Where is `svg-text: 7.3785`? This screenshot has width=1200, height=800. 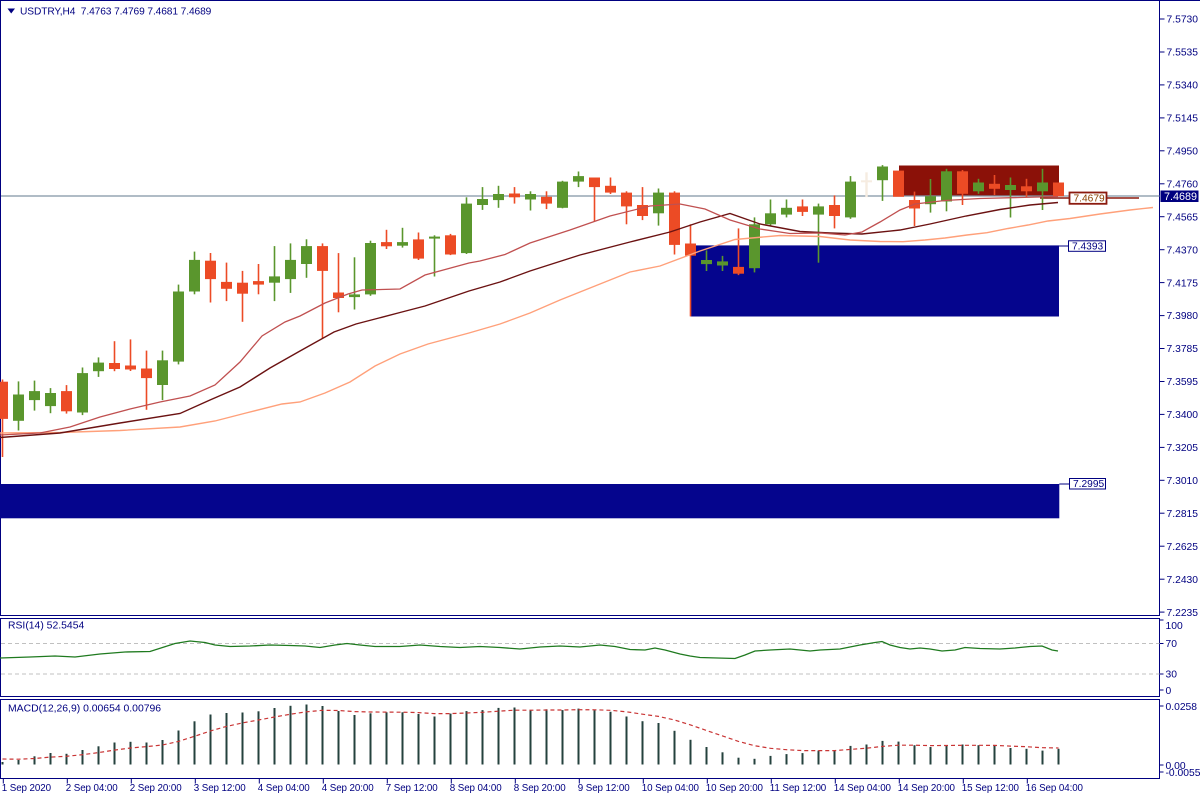 svg-text: 7.3785 is located at coordinates (1183, 349).